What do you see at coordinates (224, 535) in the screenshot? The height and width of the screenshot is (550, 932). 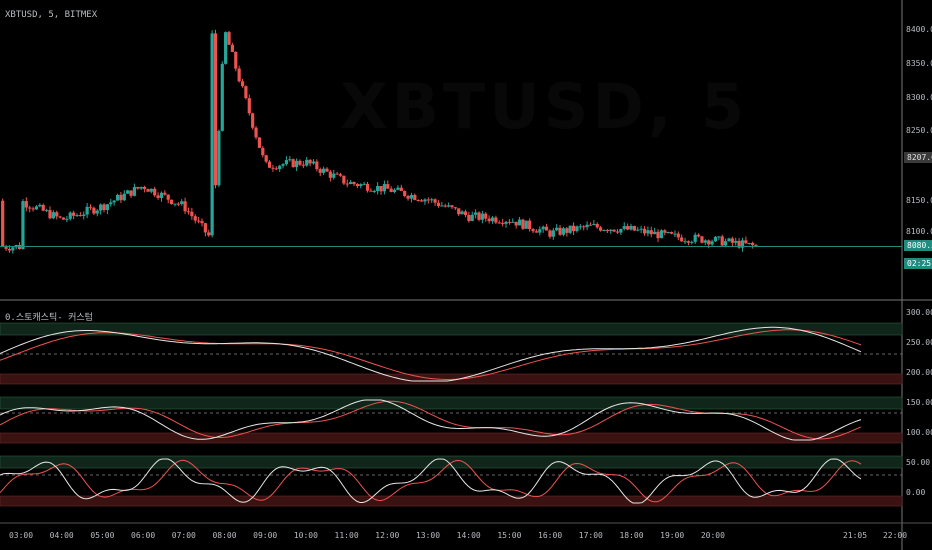 I see `time-tick: 08:00` at bounding box center [224, 535].